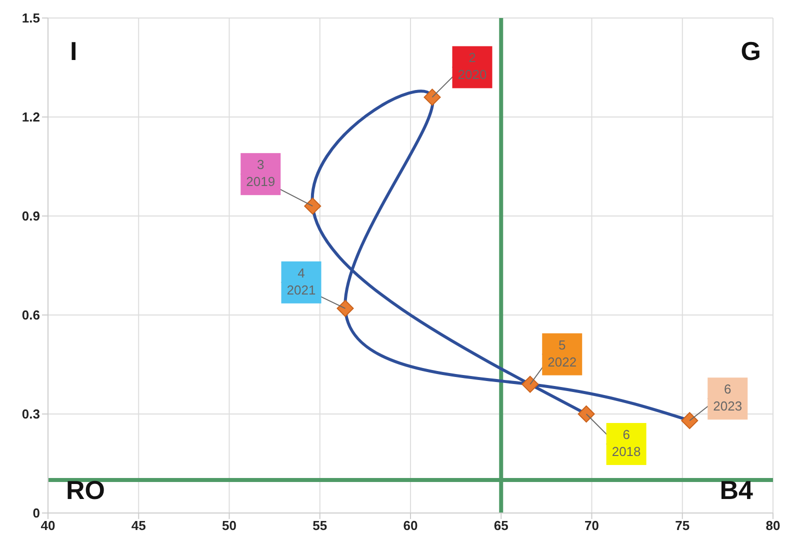  Describe the element at coordinates (31, 414) in the screenshot. I see `y-tick-label: 0.3` at that location.